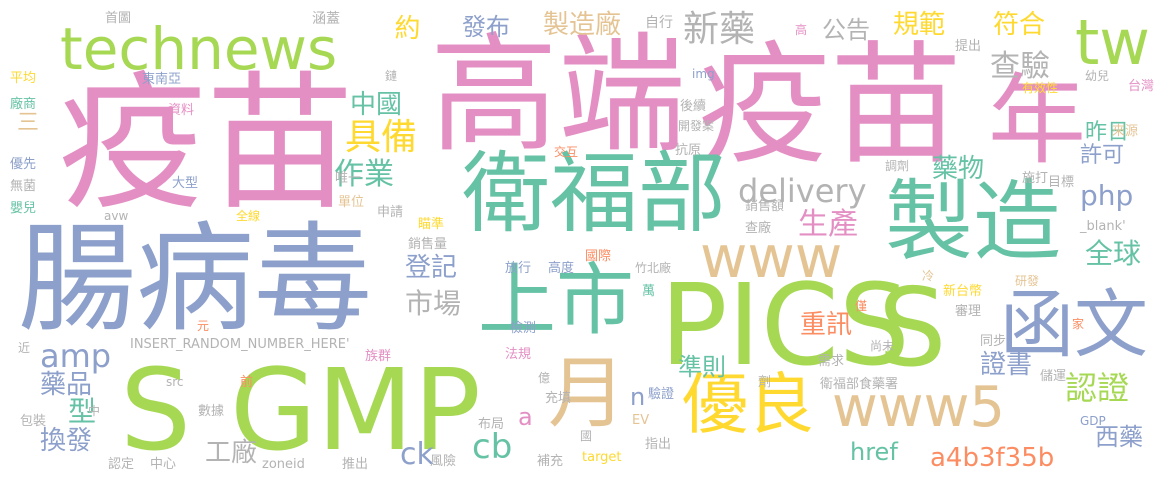  What do you see at coordinates (195, 279) in the screenshot?
I see `word-changbingdu: 腸病毒` at bounding box center [195, 279].